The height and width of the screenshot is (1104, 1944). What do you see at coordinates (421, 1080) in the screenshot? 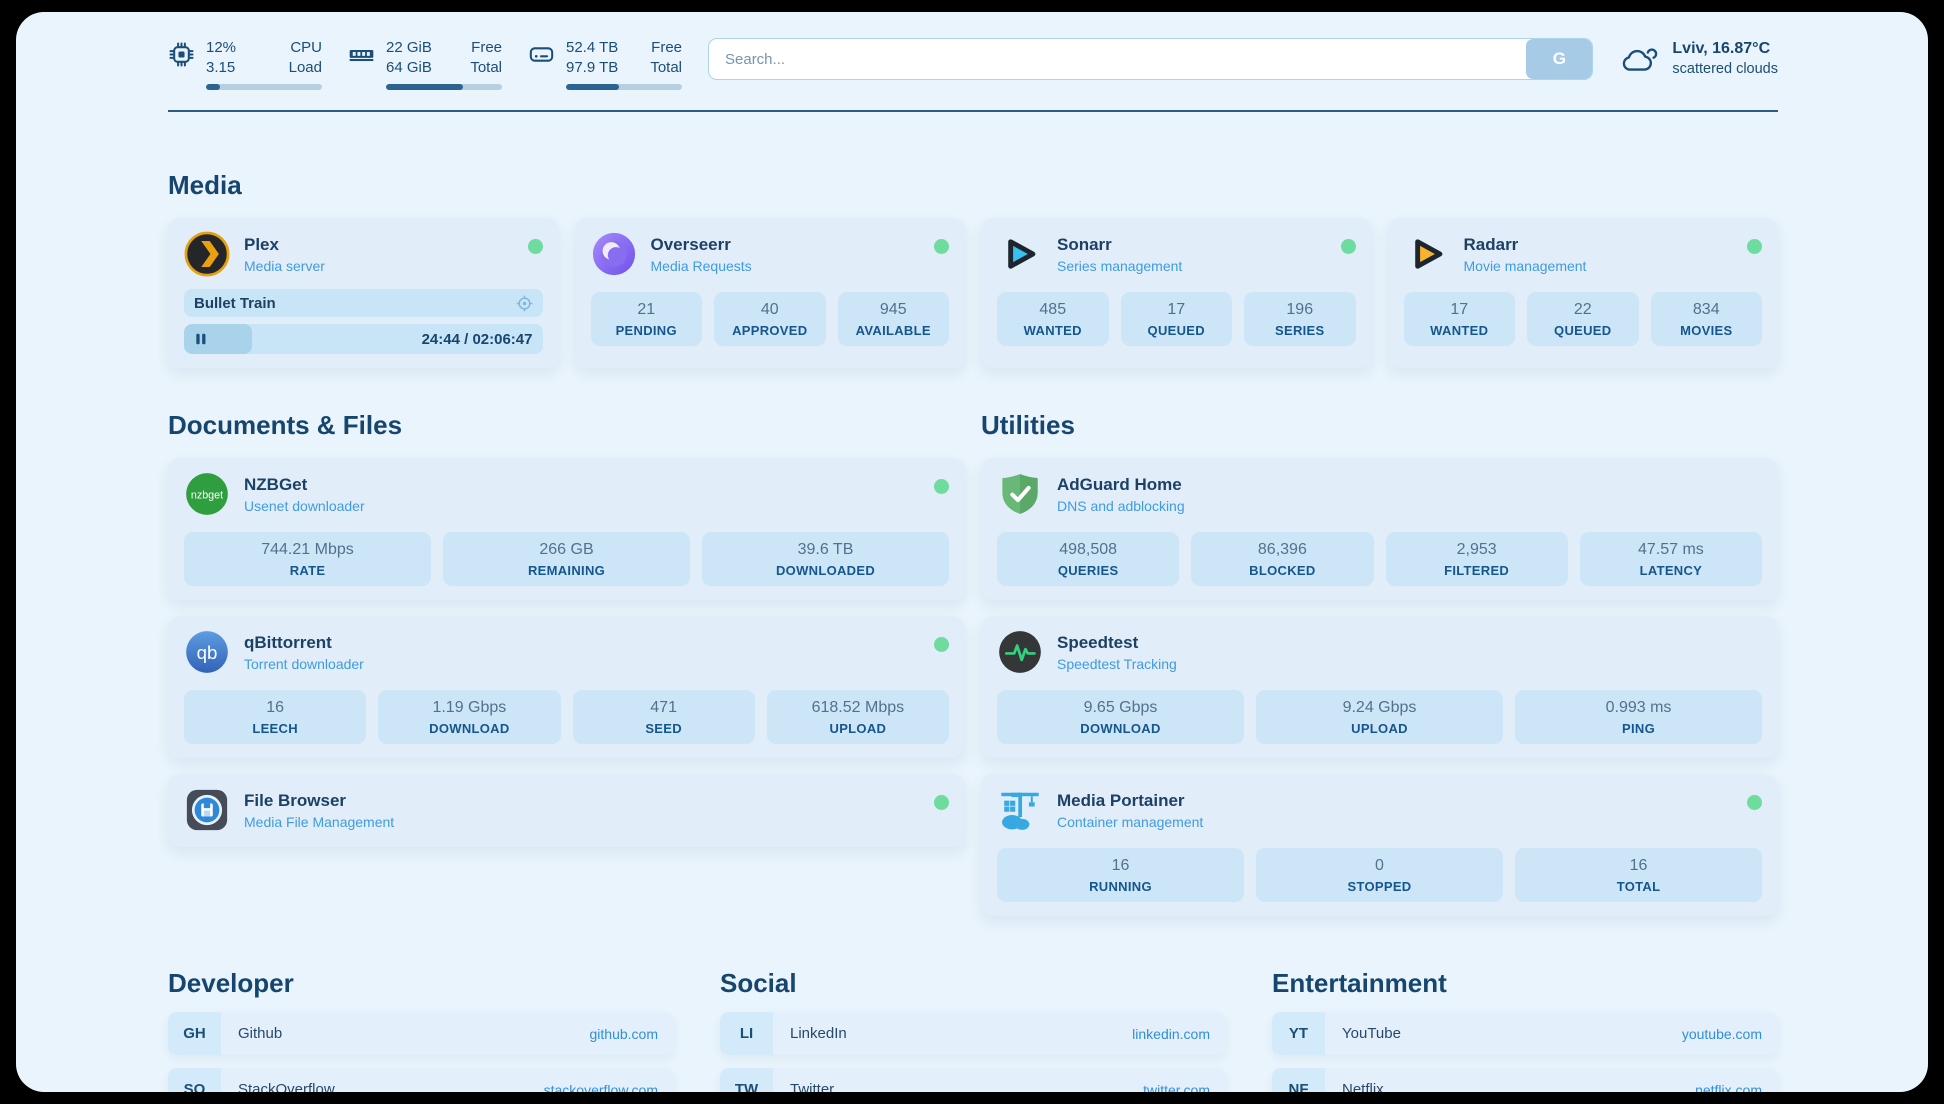
I see `link-row-stackoverflow: SO StackOverflow stackoverflow.com` at bounding box center [421, 1080].